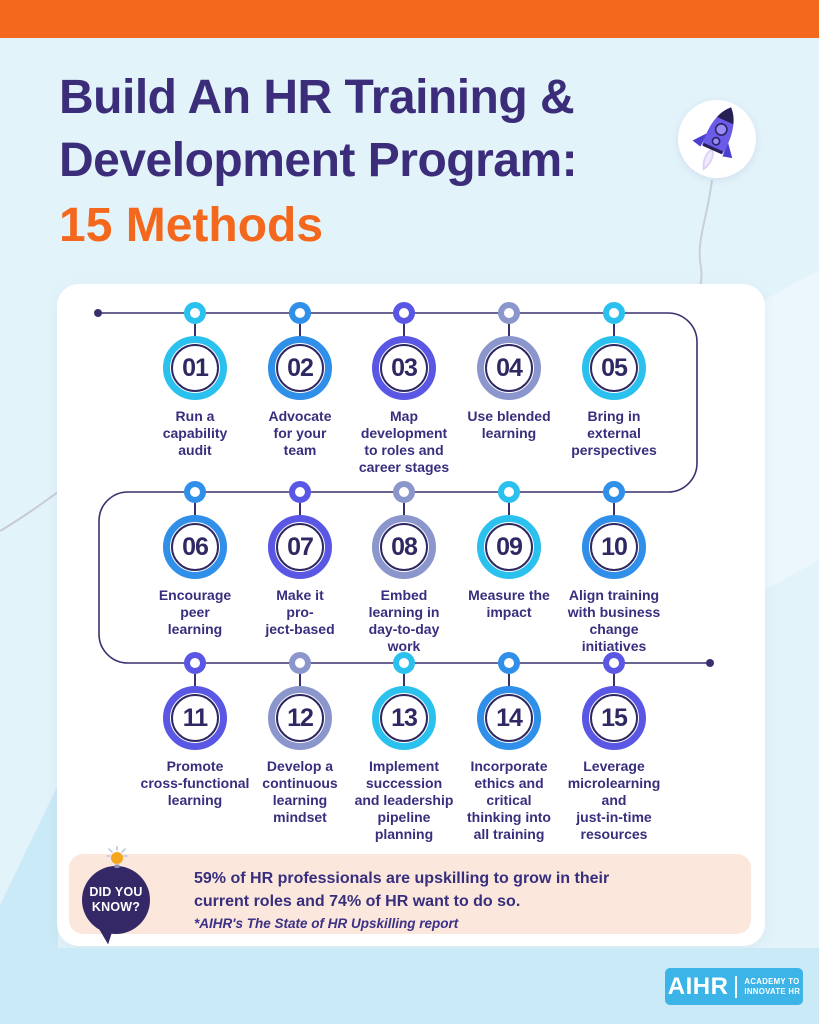  What do you see at coordinates (116, 907) in the screenshot?
I see `did-you-know-badge-line2: KNOW?` at bounding box center [116, 907].